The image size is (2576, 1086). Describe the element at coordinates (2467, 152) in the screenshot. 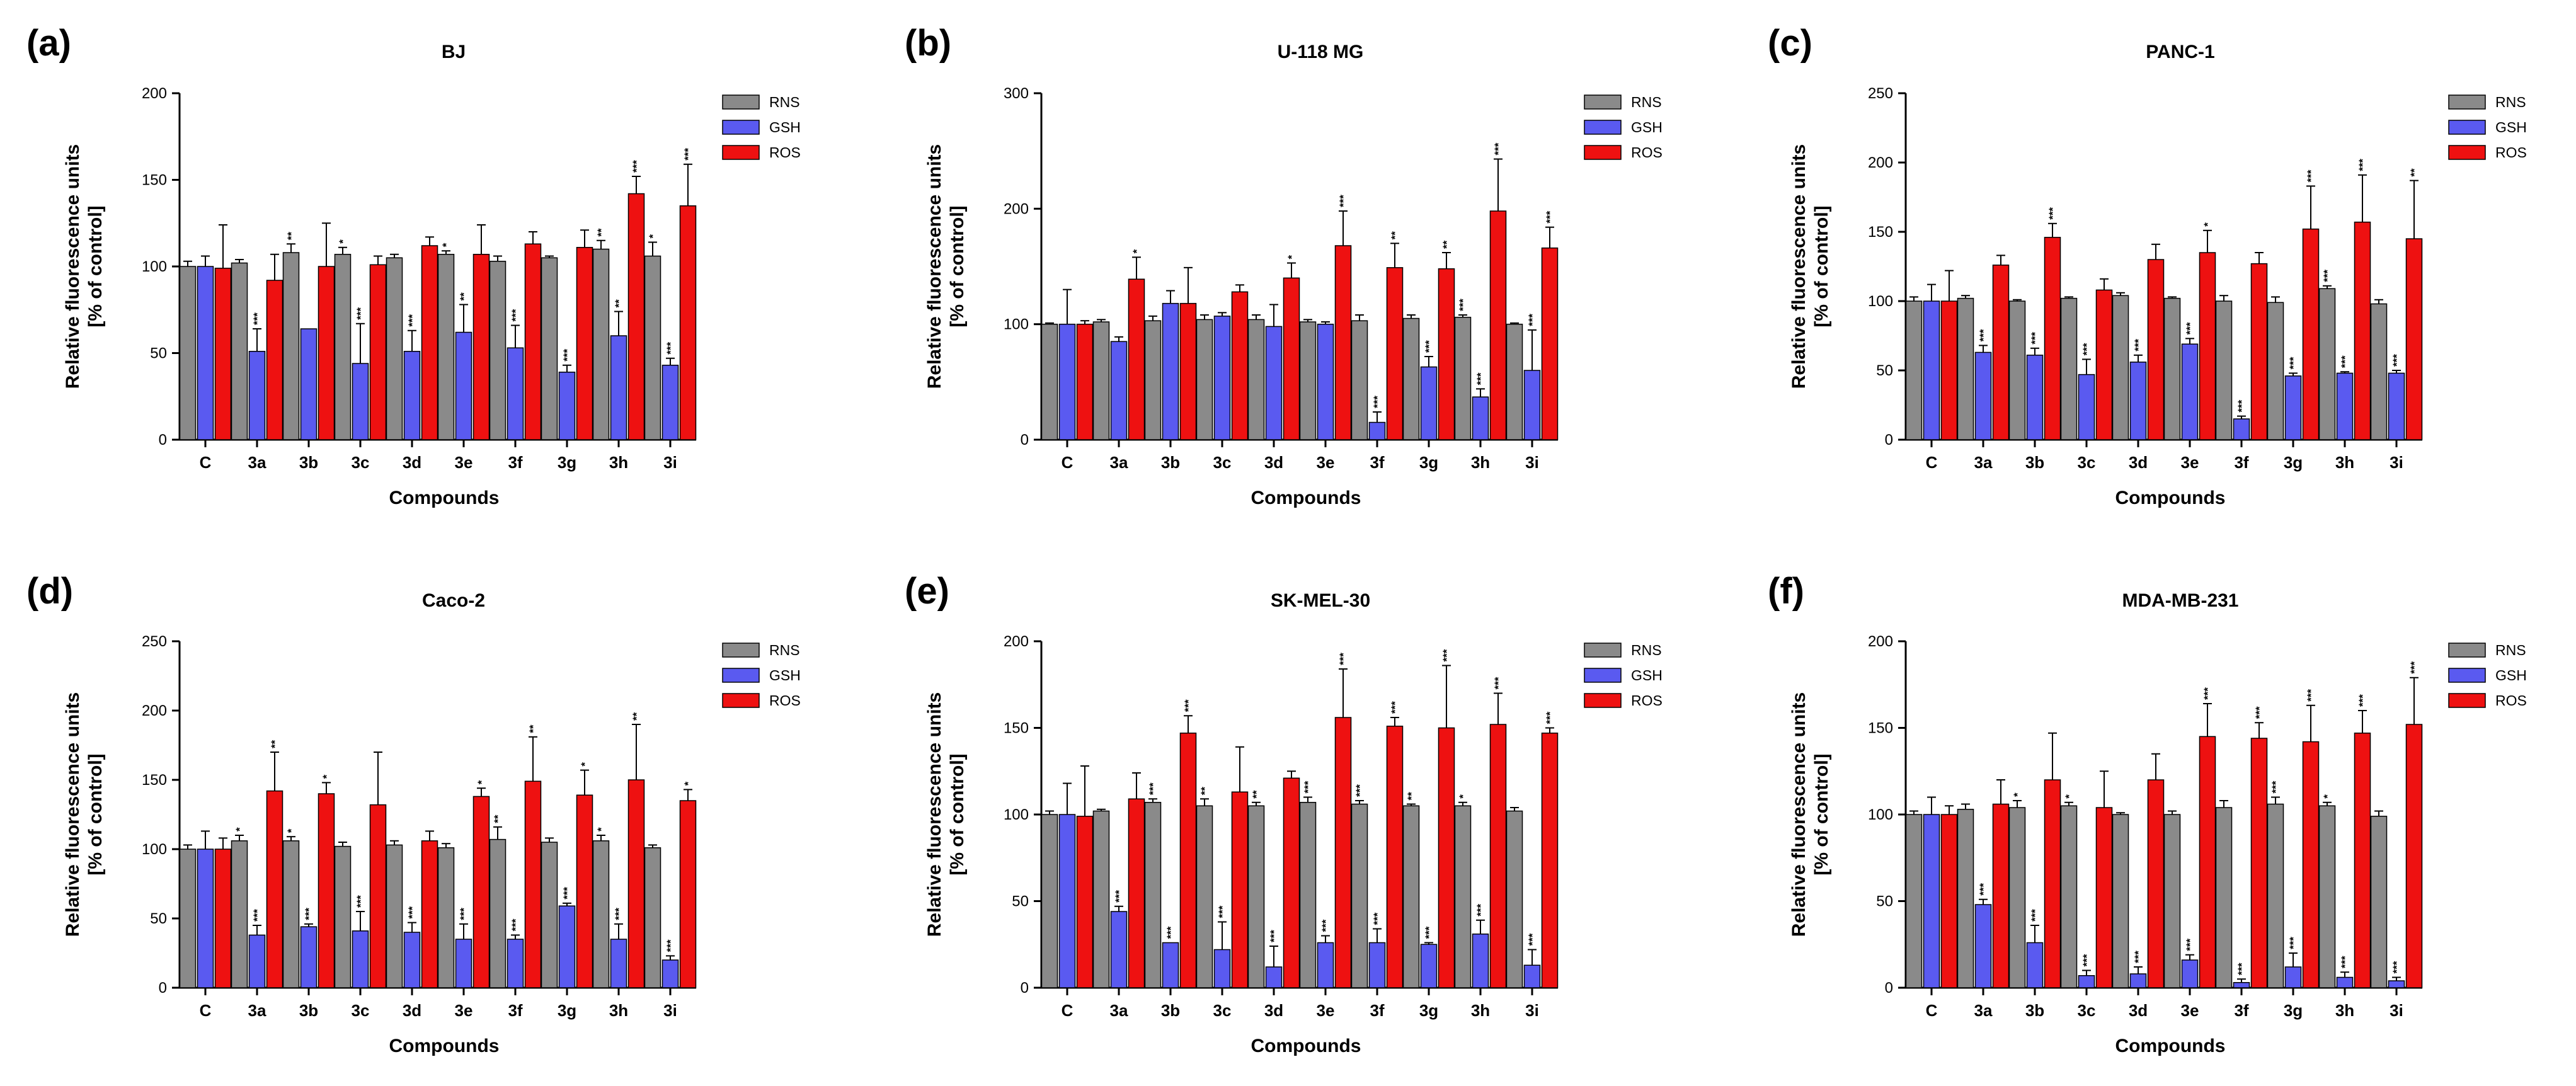

I see `legend-swatch-ros` at that location.